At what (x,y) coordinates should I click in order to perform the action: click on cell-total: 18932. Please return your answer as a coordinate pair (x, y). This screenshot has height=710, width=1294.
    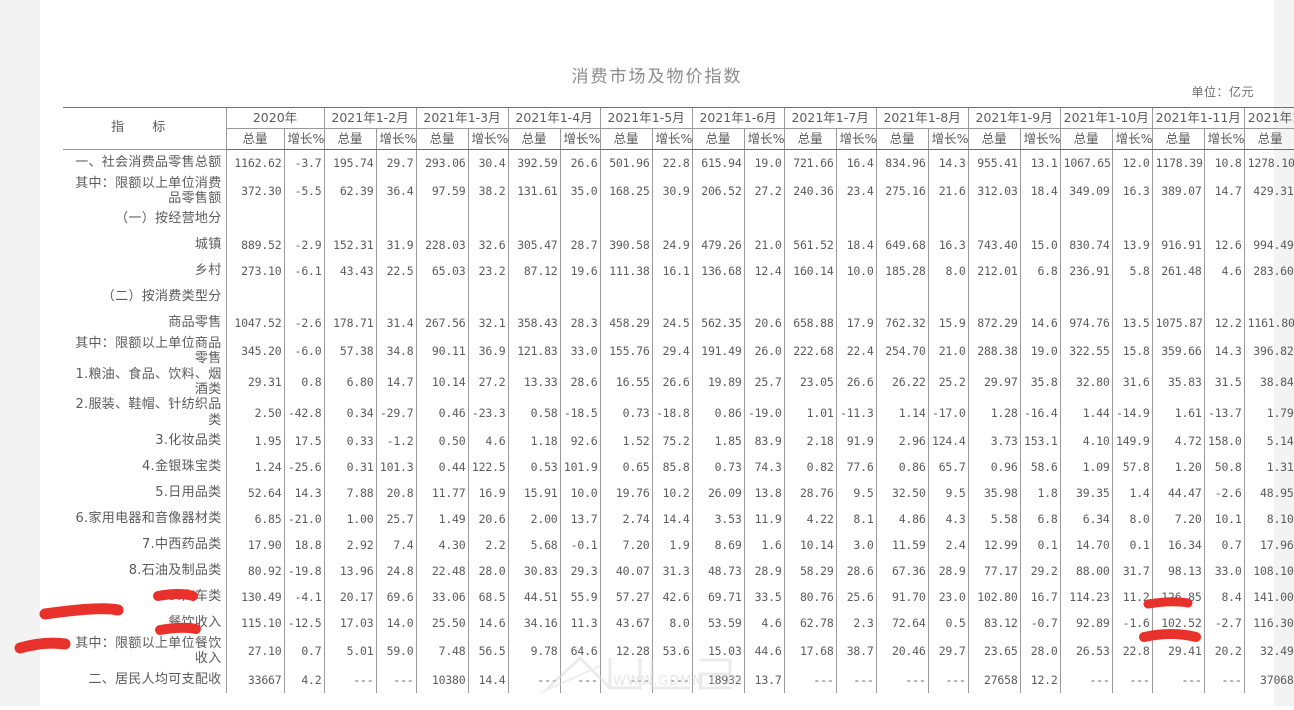
    Looking at the image, I should click on (718, 679).